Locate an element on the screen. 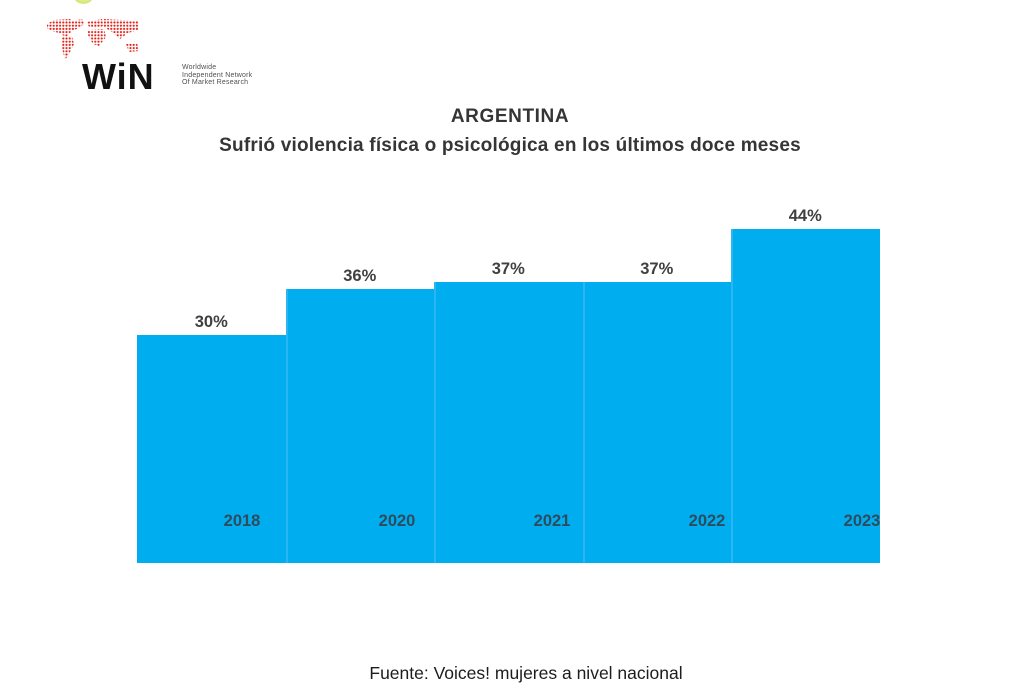  year-label-2023: 2023 is located at coordinates (862, 521).